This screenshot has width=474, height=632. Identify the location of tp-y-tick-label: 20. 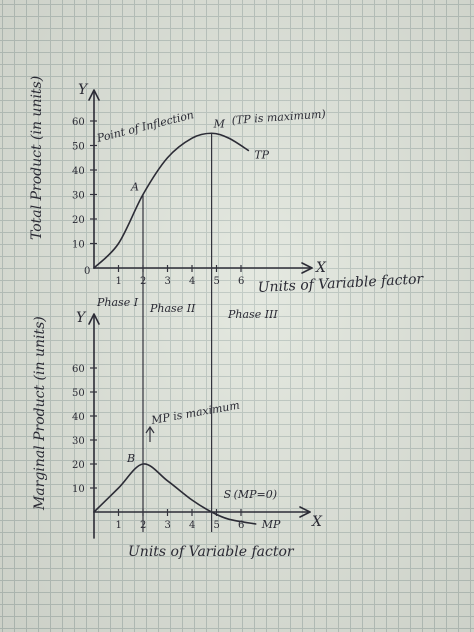
(78, 220).